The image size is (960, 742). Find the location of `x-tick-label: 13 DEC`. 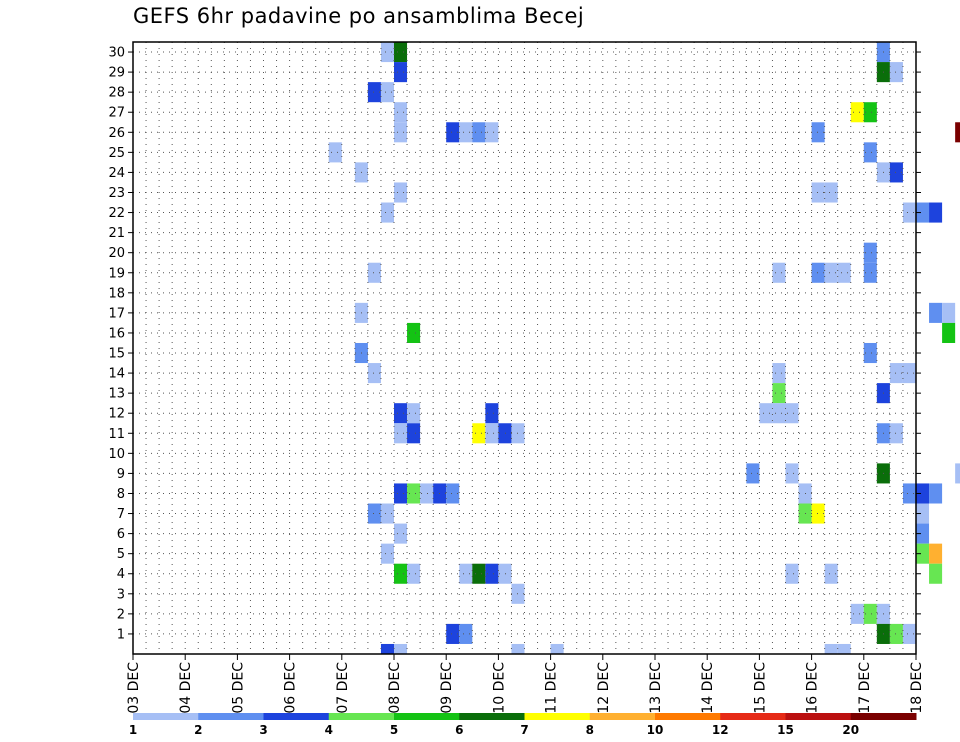

x-tick-label: 13 DEC is located at coordinates (656, 688).